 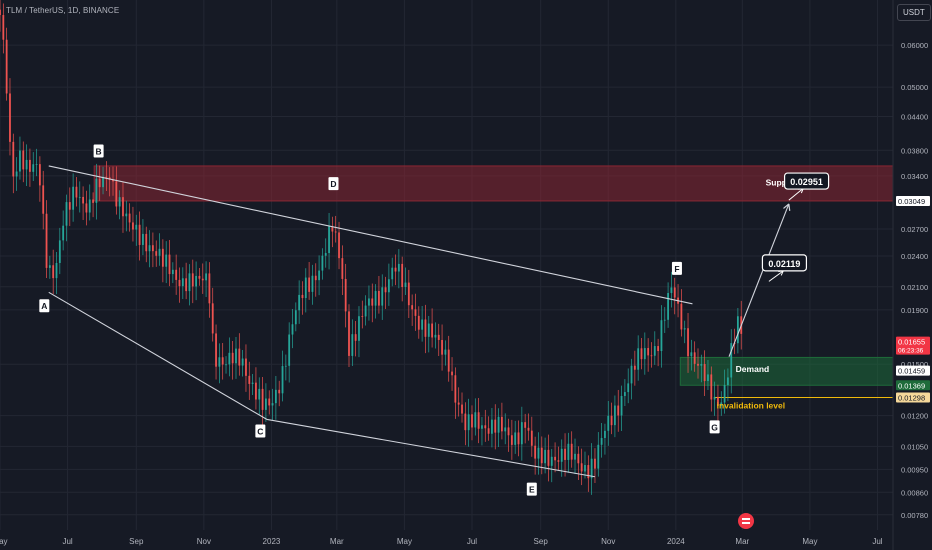 I want to click on x-tick-label: May, so click(x=404, y=541).